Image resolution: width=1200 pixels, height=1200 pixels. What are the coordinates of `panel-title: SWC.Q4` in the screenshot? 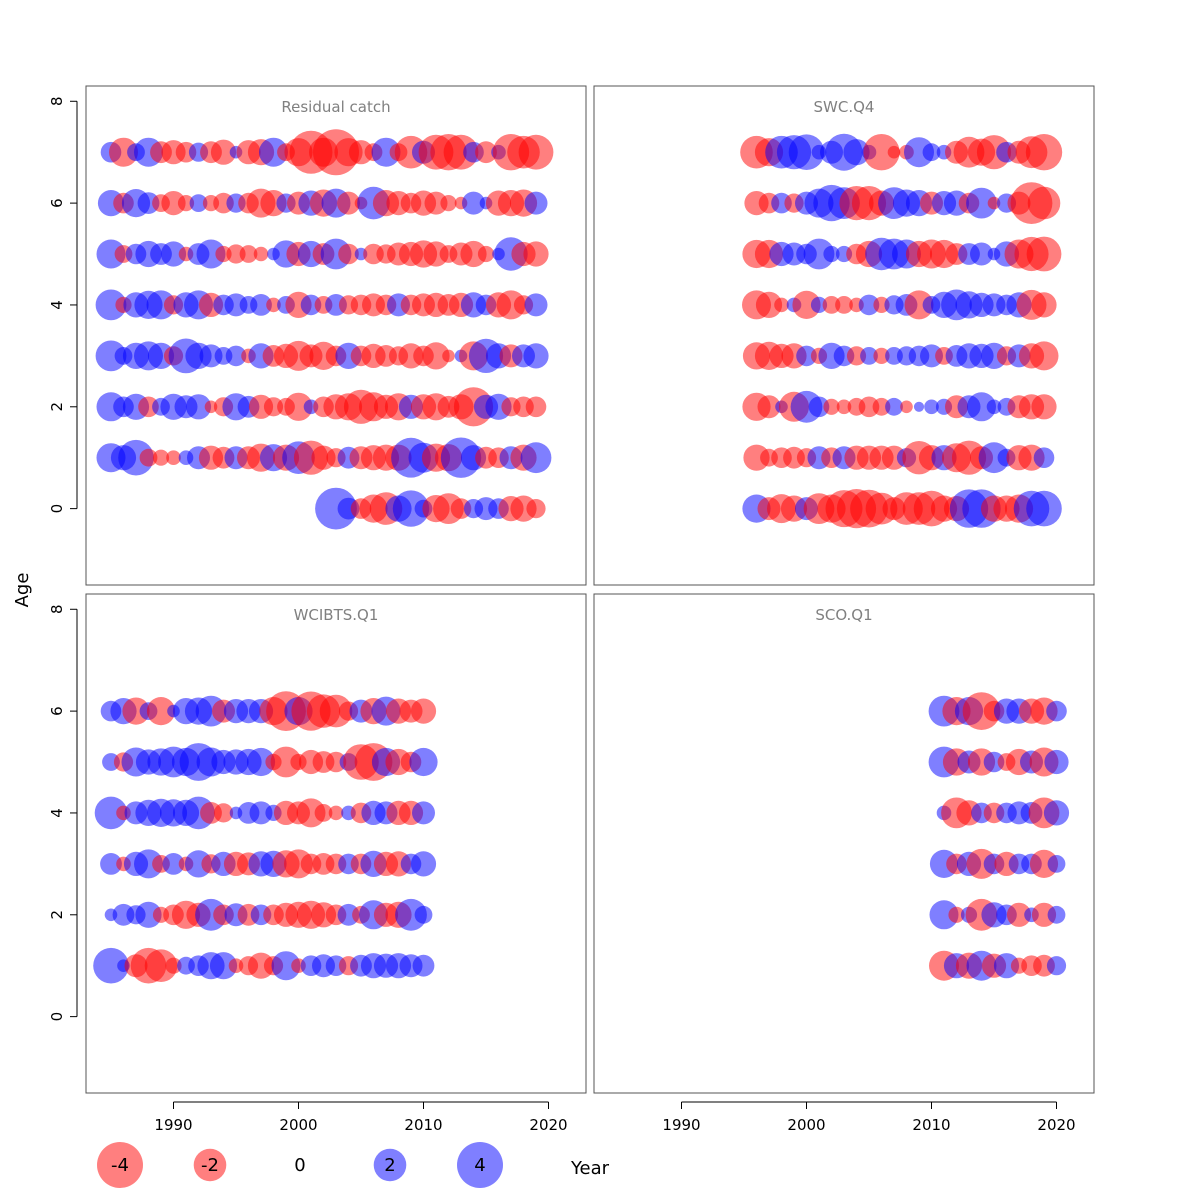 It's located at (844, 107).